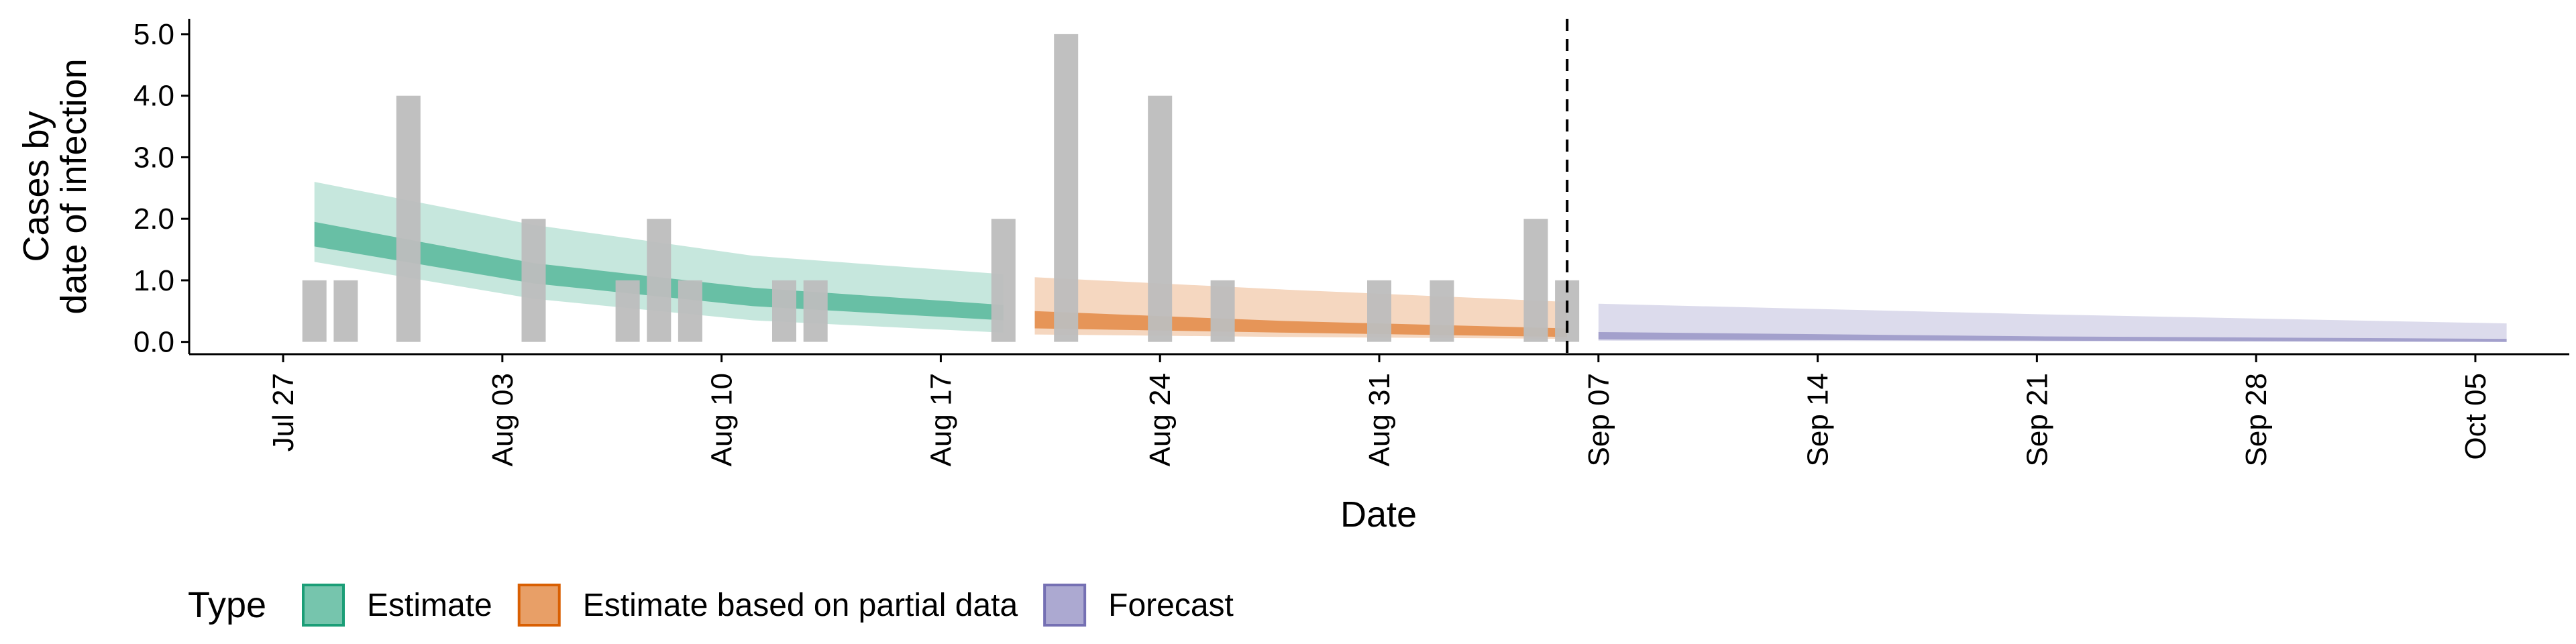 This screenshot has width=2576, height=644. What do you see at coordinates (161, 188) in the screenshot?
I see `y-axis: 0.0 1.0 2.0 3.0 4.0 5.0` at bounding box center [161, 188].